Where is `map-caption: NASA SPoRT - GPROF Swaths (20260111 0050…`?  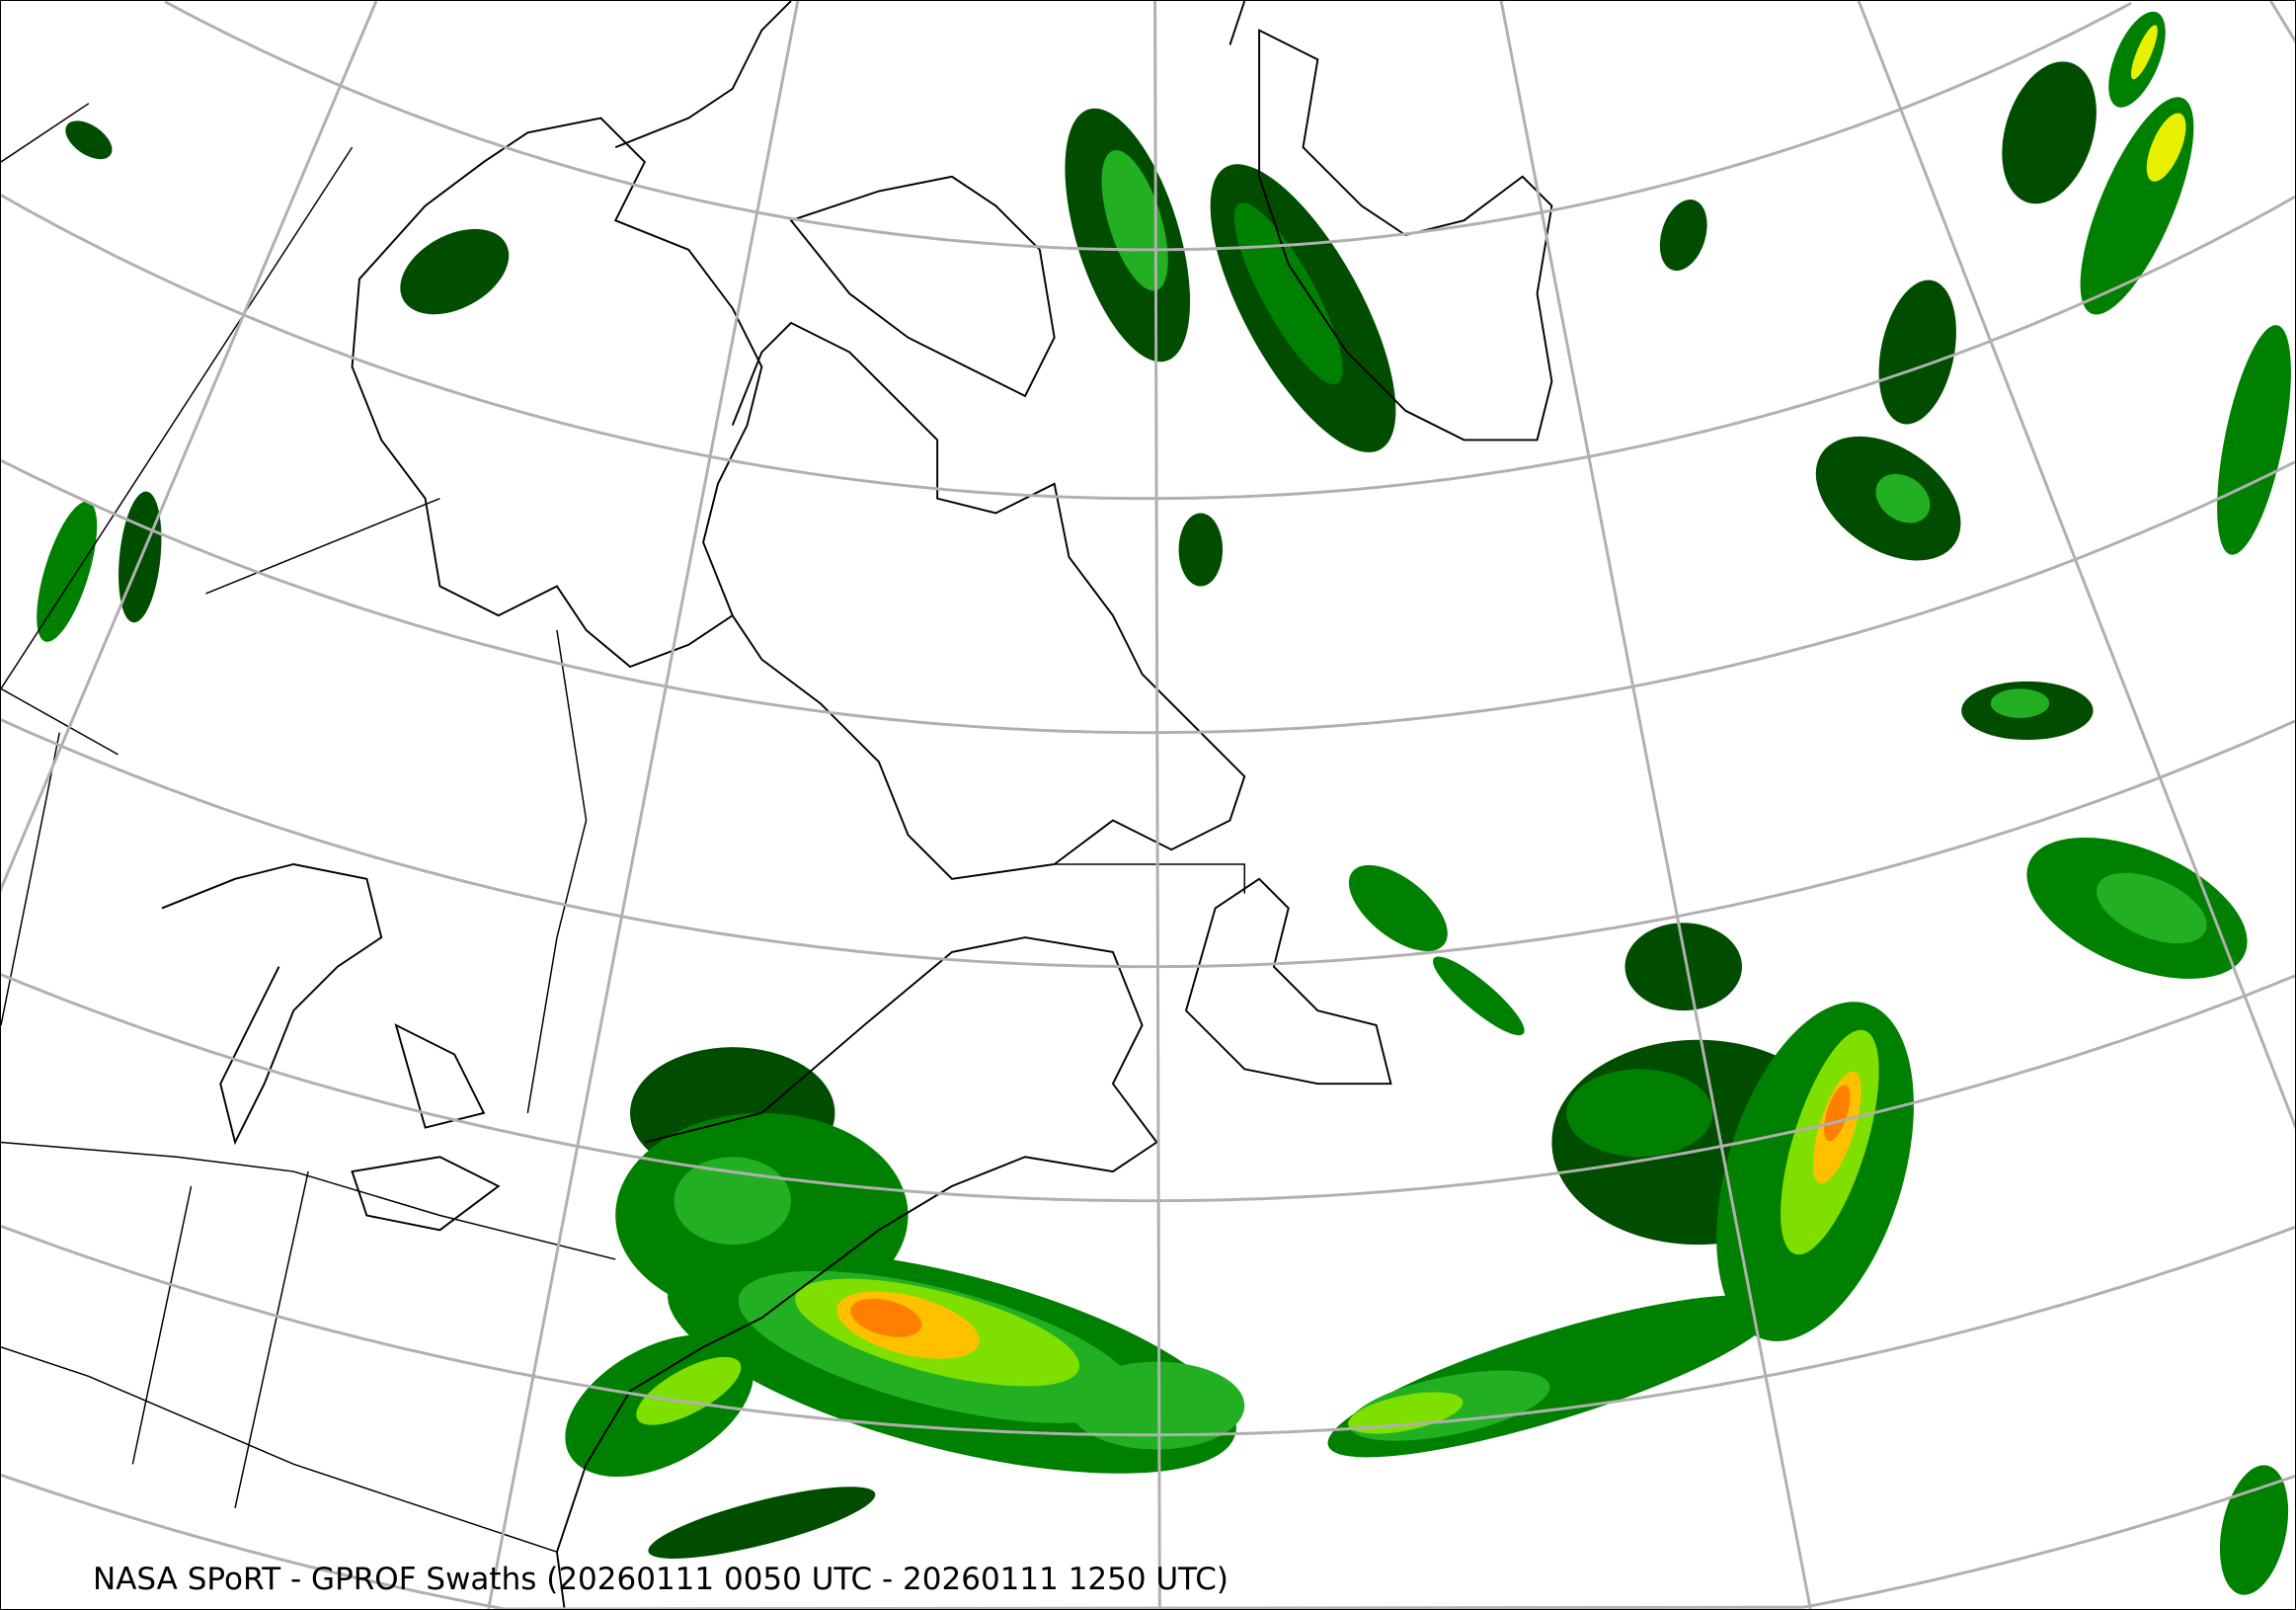 map-caption: NASA SPoRT - GPROF Swaths (20260111 0050… is located at coordinates (661, 1579).